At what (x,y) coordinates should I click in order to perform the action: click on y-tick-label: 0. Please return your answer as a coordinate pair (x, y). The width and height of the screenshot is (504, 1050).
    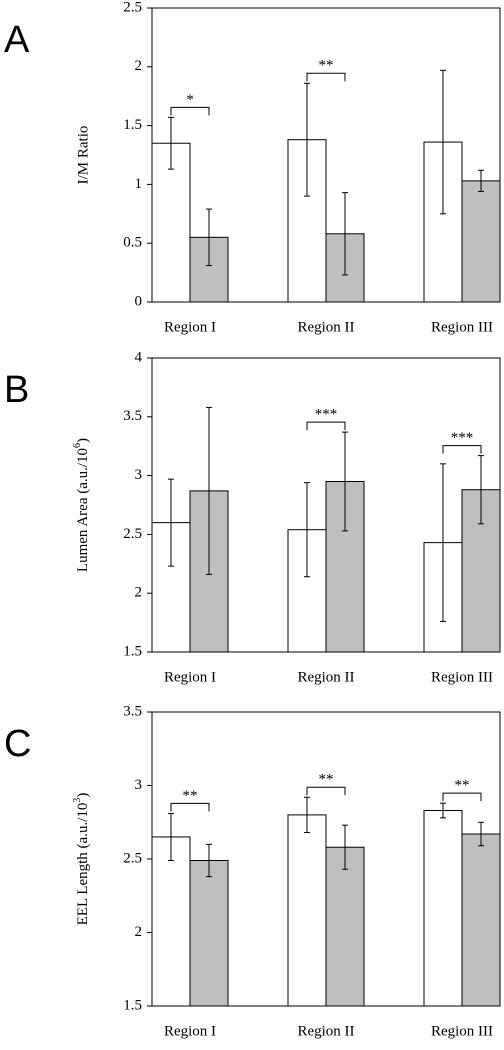
    Looking at the image, I should click on (139, 301).